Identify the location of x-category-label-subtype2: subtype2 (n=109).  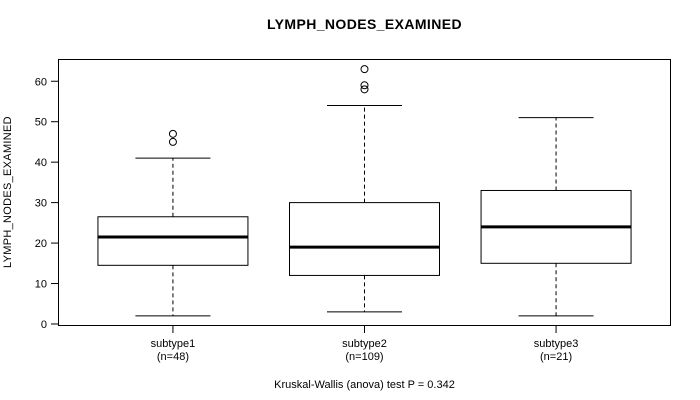
(365, 351).